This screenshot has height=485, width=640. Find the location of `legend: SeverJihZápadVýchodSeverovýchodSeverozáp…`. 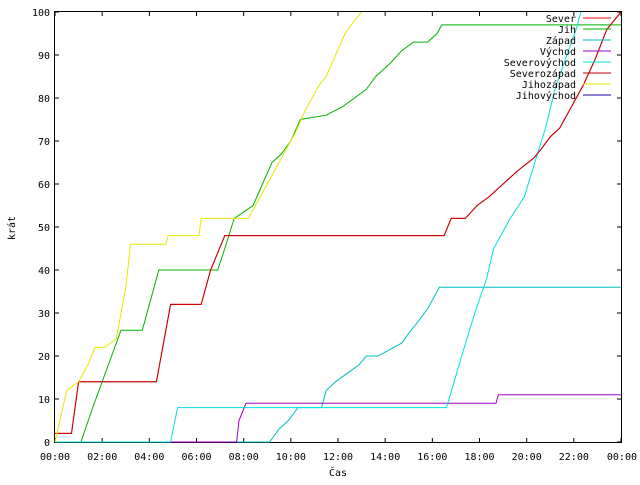

legend: SeverJihZápadVýchodSeverovýchodSeverozáp… is located at coordinates (557, 58).